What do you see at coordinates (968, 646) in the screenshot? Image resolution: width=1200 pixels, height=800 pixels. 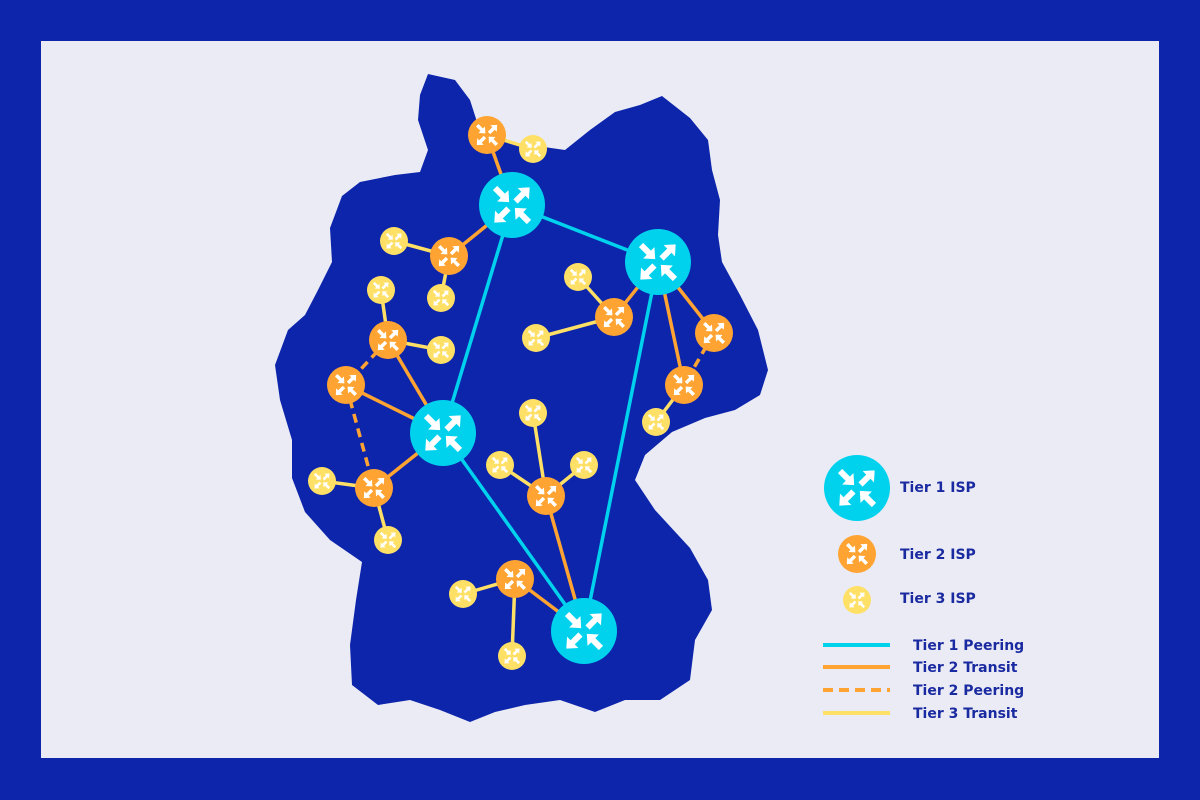 I see `legend-tier1-peering: Tier 1 Peering` at bounding box center [968, 646].